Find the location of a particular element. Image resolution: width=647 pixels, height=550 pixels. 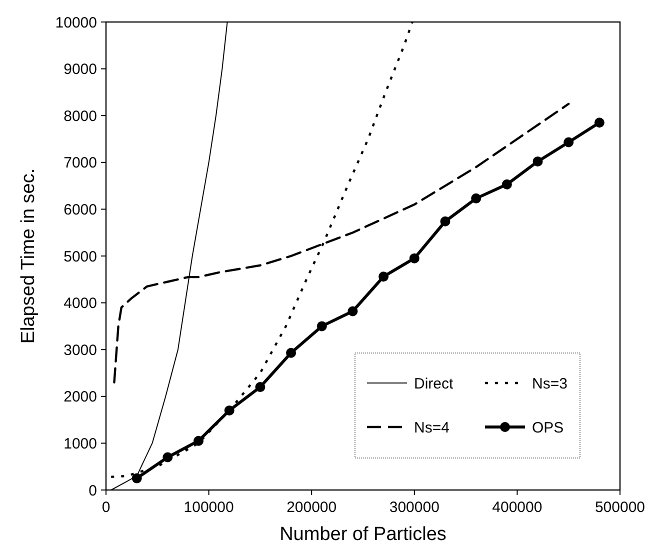

x-tick-label: 300000 is located at coordinates (414, 507).